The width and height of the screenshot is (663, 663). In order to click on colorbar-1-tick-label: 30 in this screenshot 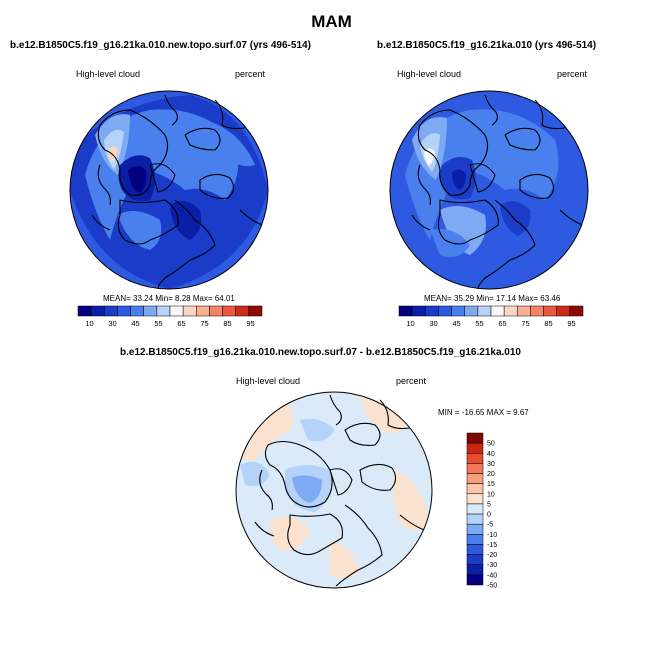, I will do `click(112, 323)`.